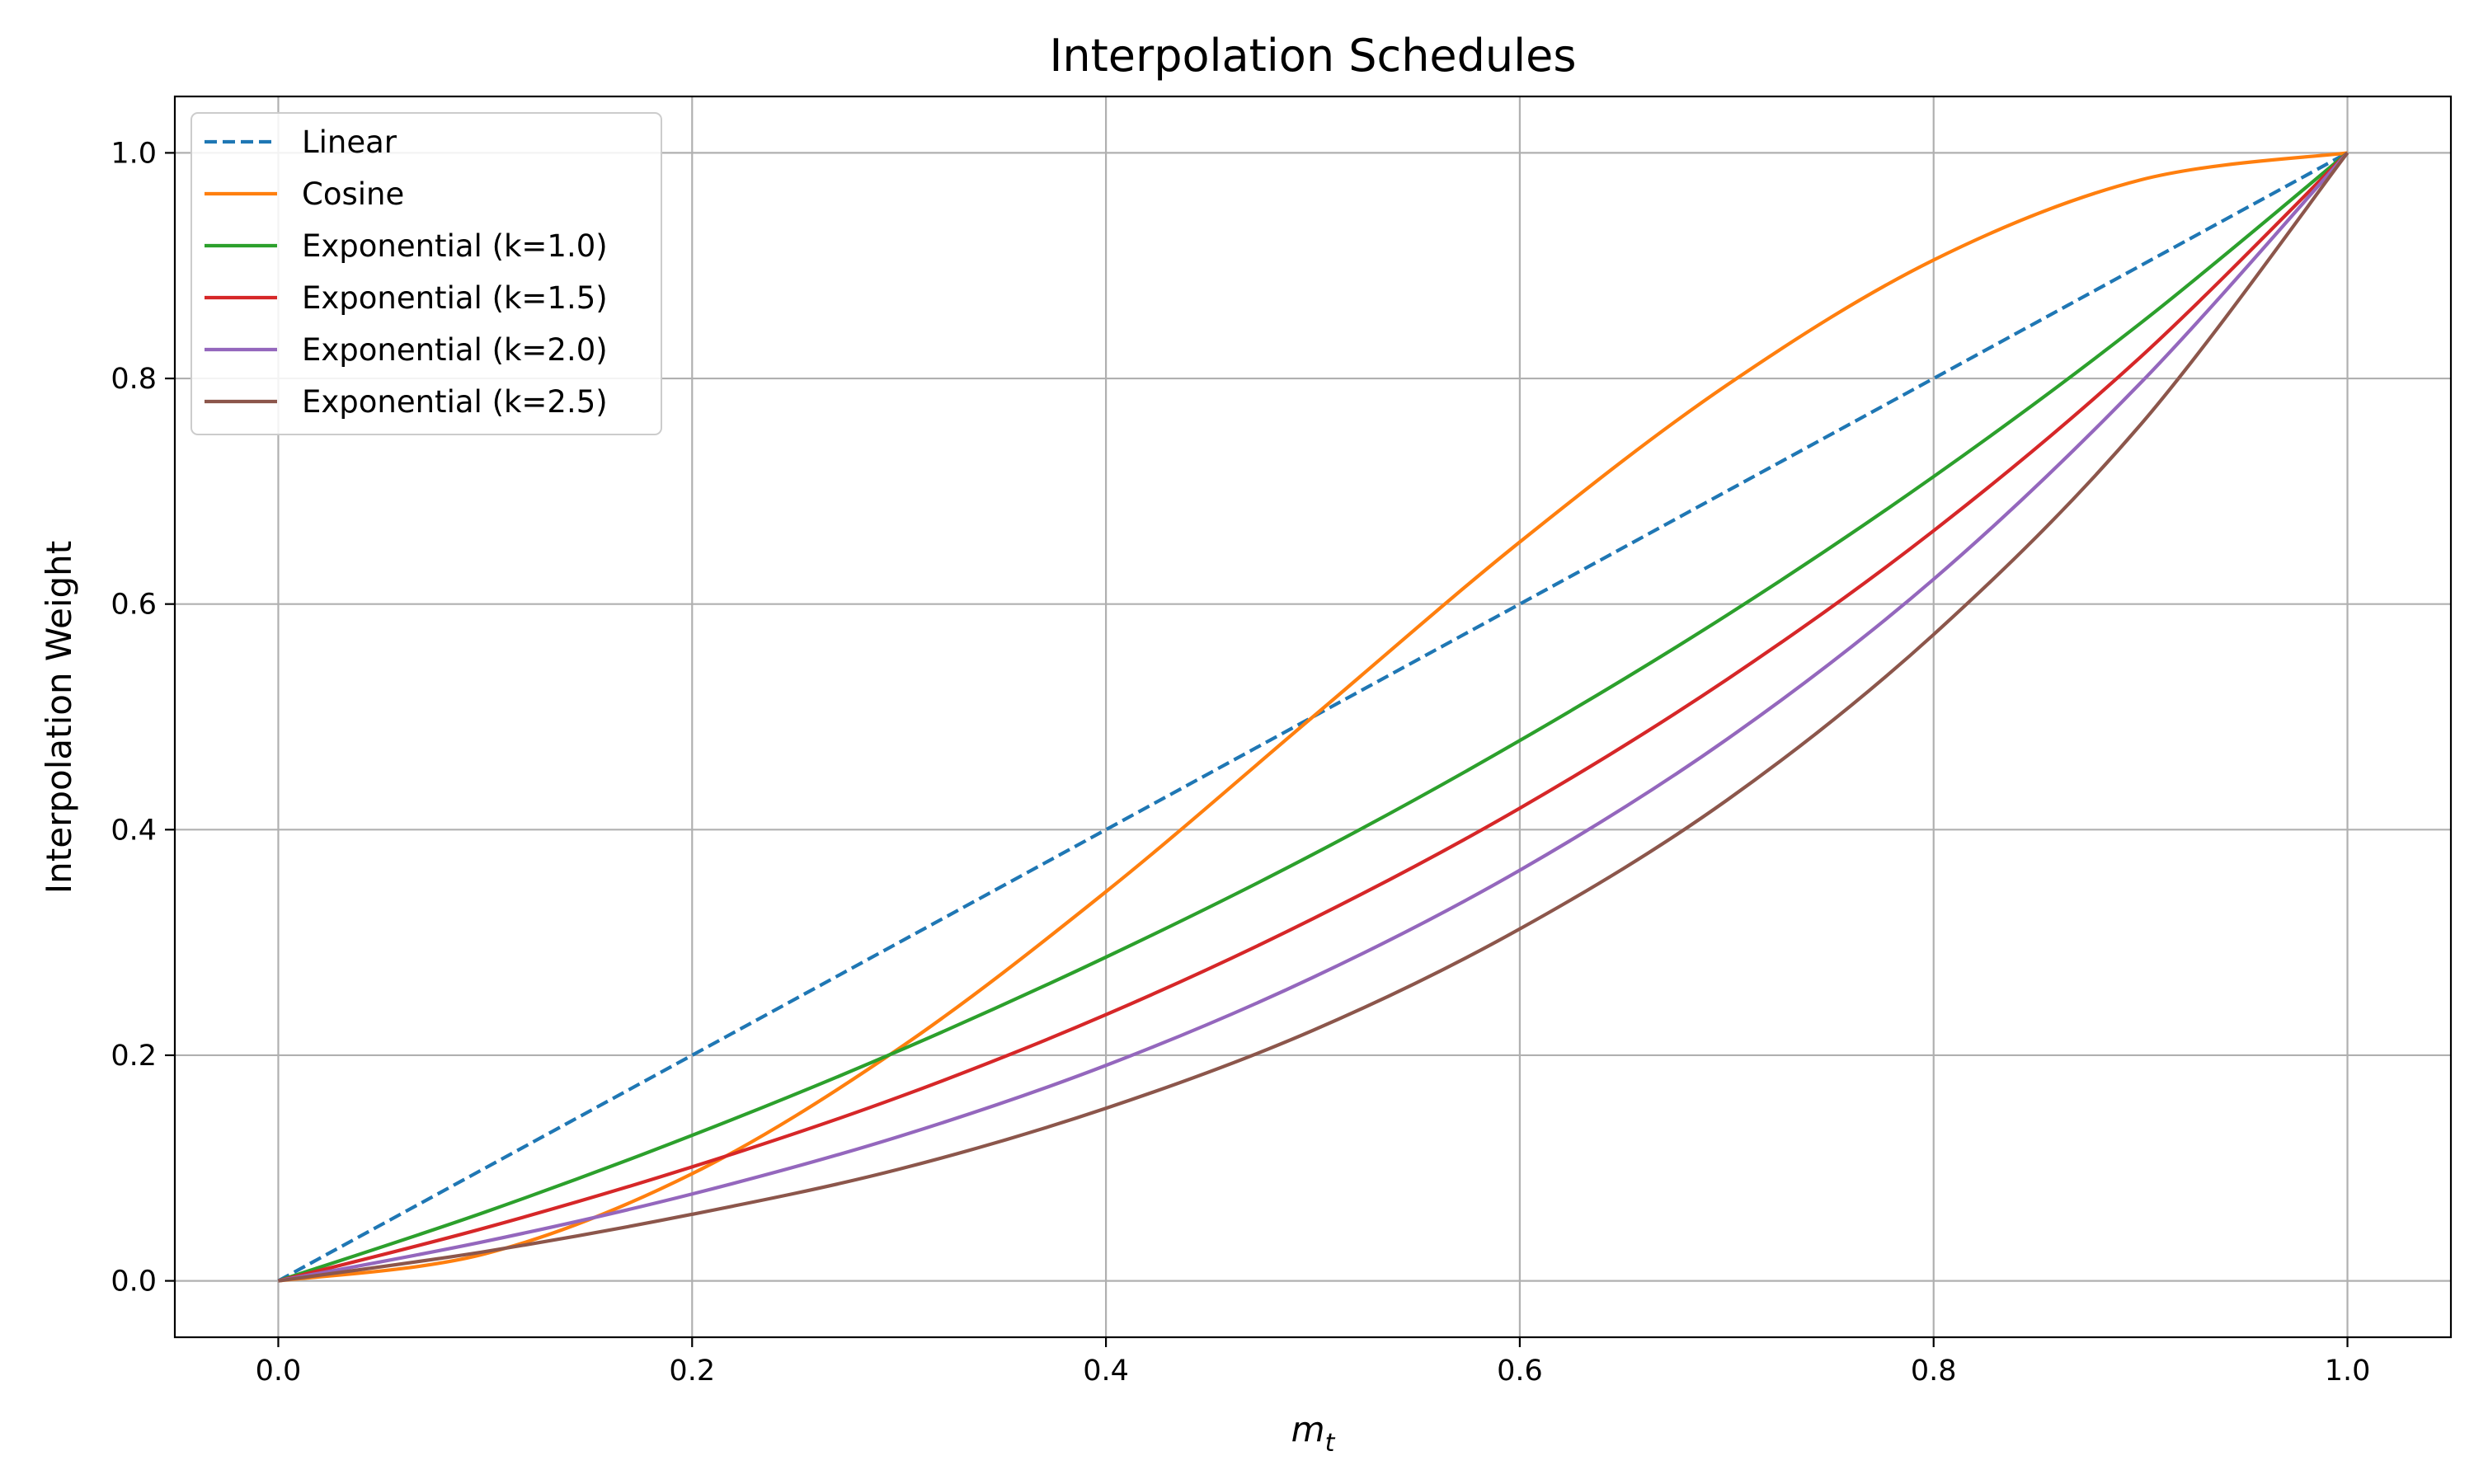  What do you see at coordinates (134, 605) in the screenshot?
I see `y-tick-label: 0.6` at bounding box center [134, 605].